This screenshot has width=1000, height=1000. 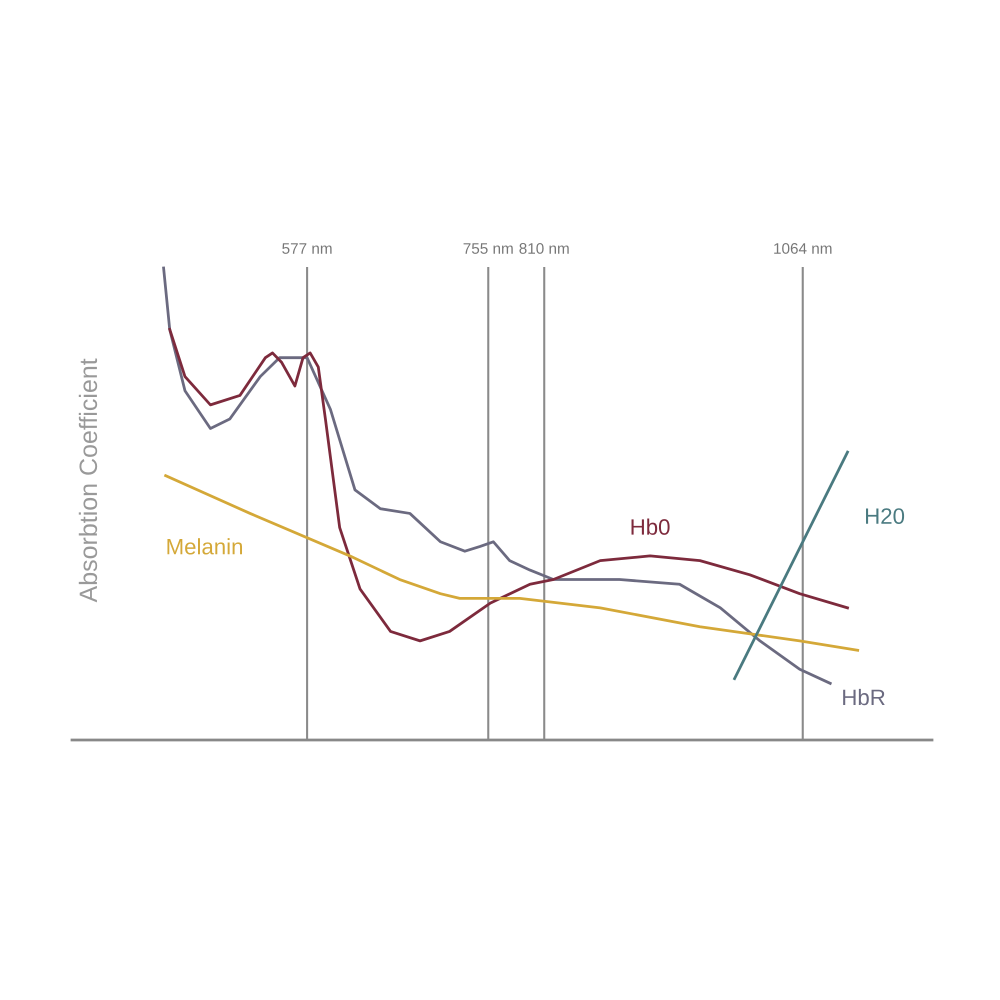 I want to click on series-label: H20, so click(x=885, y=516).